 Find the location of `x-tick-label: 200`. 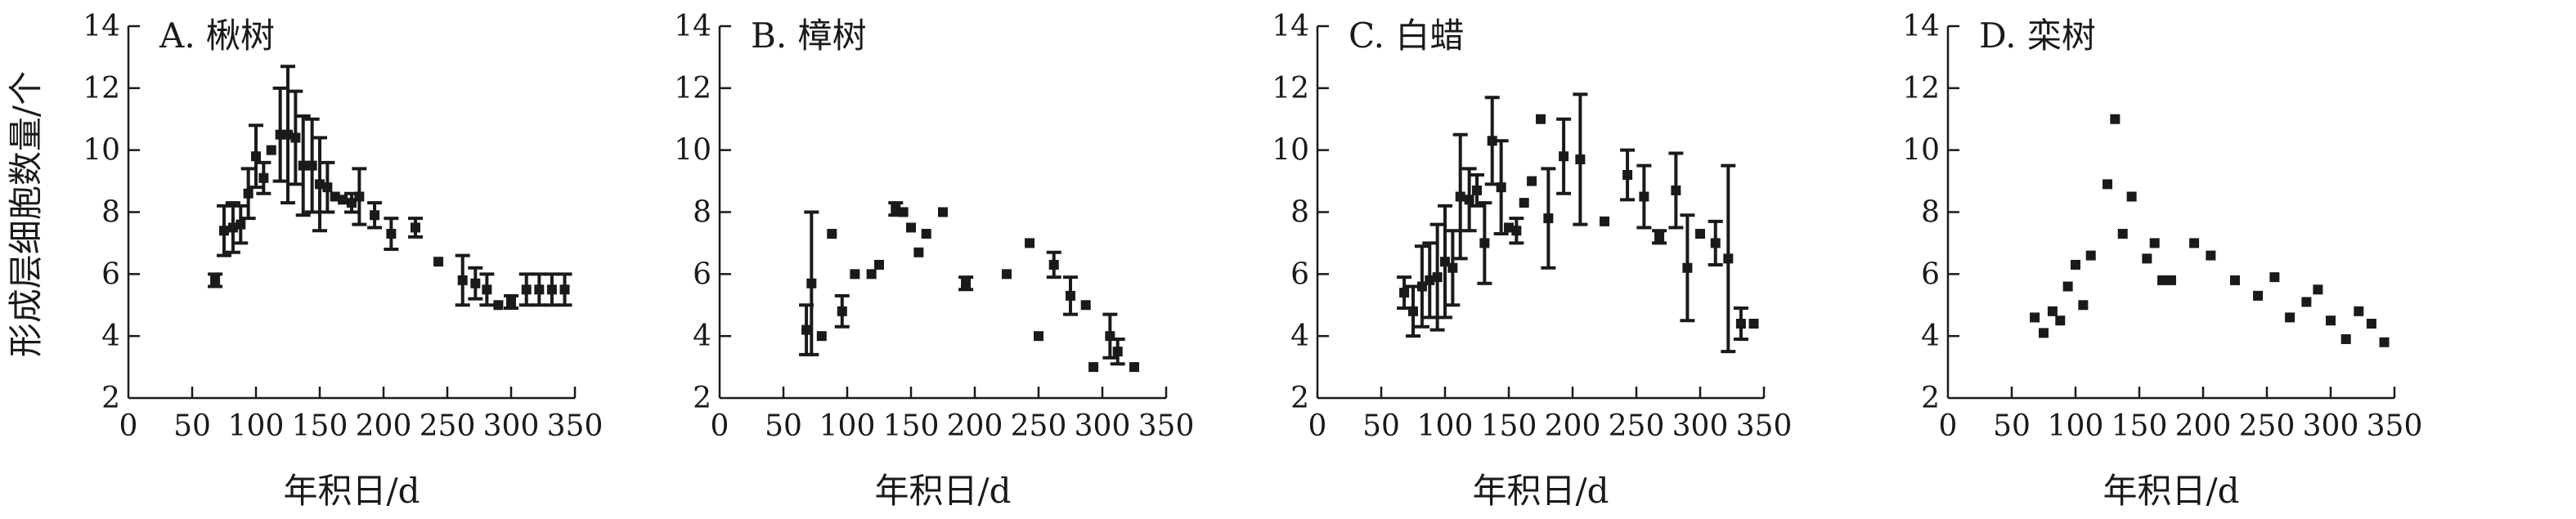

x-tick-label: 200 is located at coordinates (975, 426).